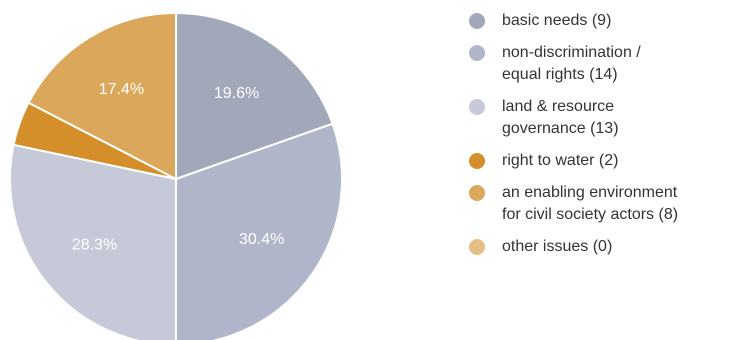 The image size is (750, 340). I want to click on legend-item: other issues (0), so click(609, 247).